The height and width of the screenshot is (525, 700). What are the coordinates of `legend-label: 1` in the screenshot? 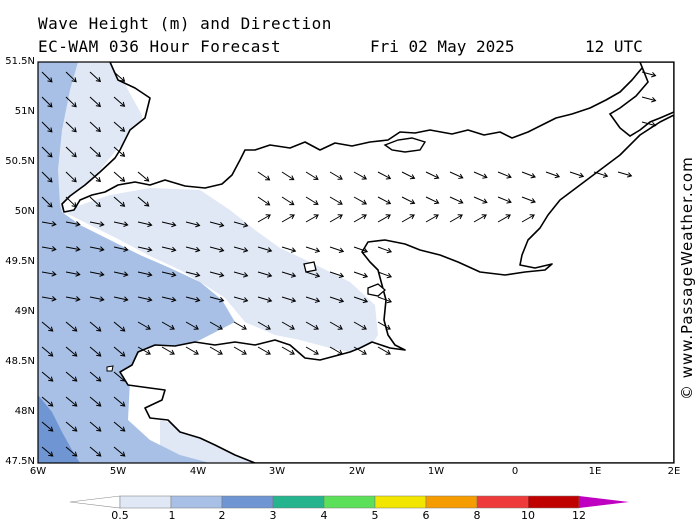 It's located at (172, 515).